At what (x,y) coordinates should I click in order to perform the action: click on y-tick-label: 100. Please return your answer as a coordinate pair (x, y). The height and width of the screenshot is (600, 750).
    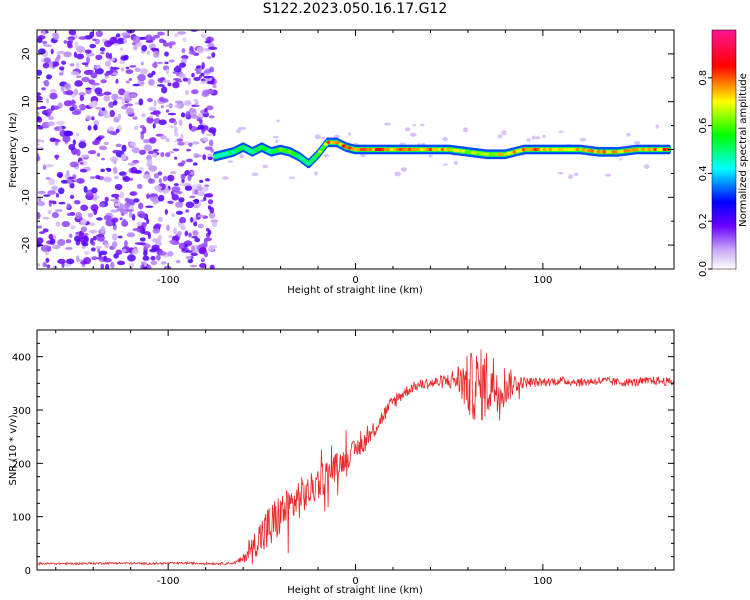
    Looking at the image, I should click on (21, 518).